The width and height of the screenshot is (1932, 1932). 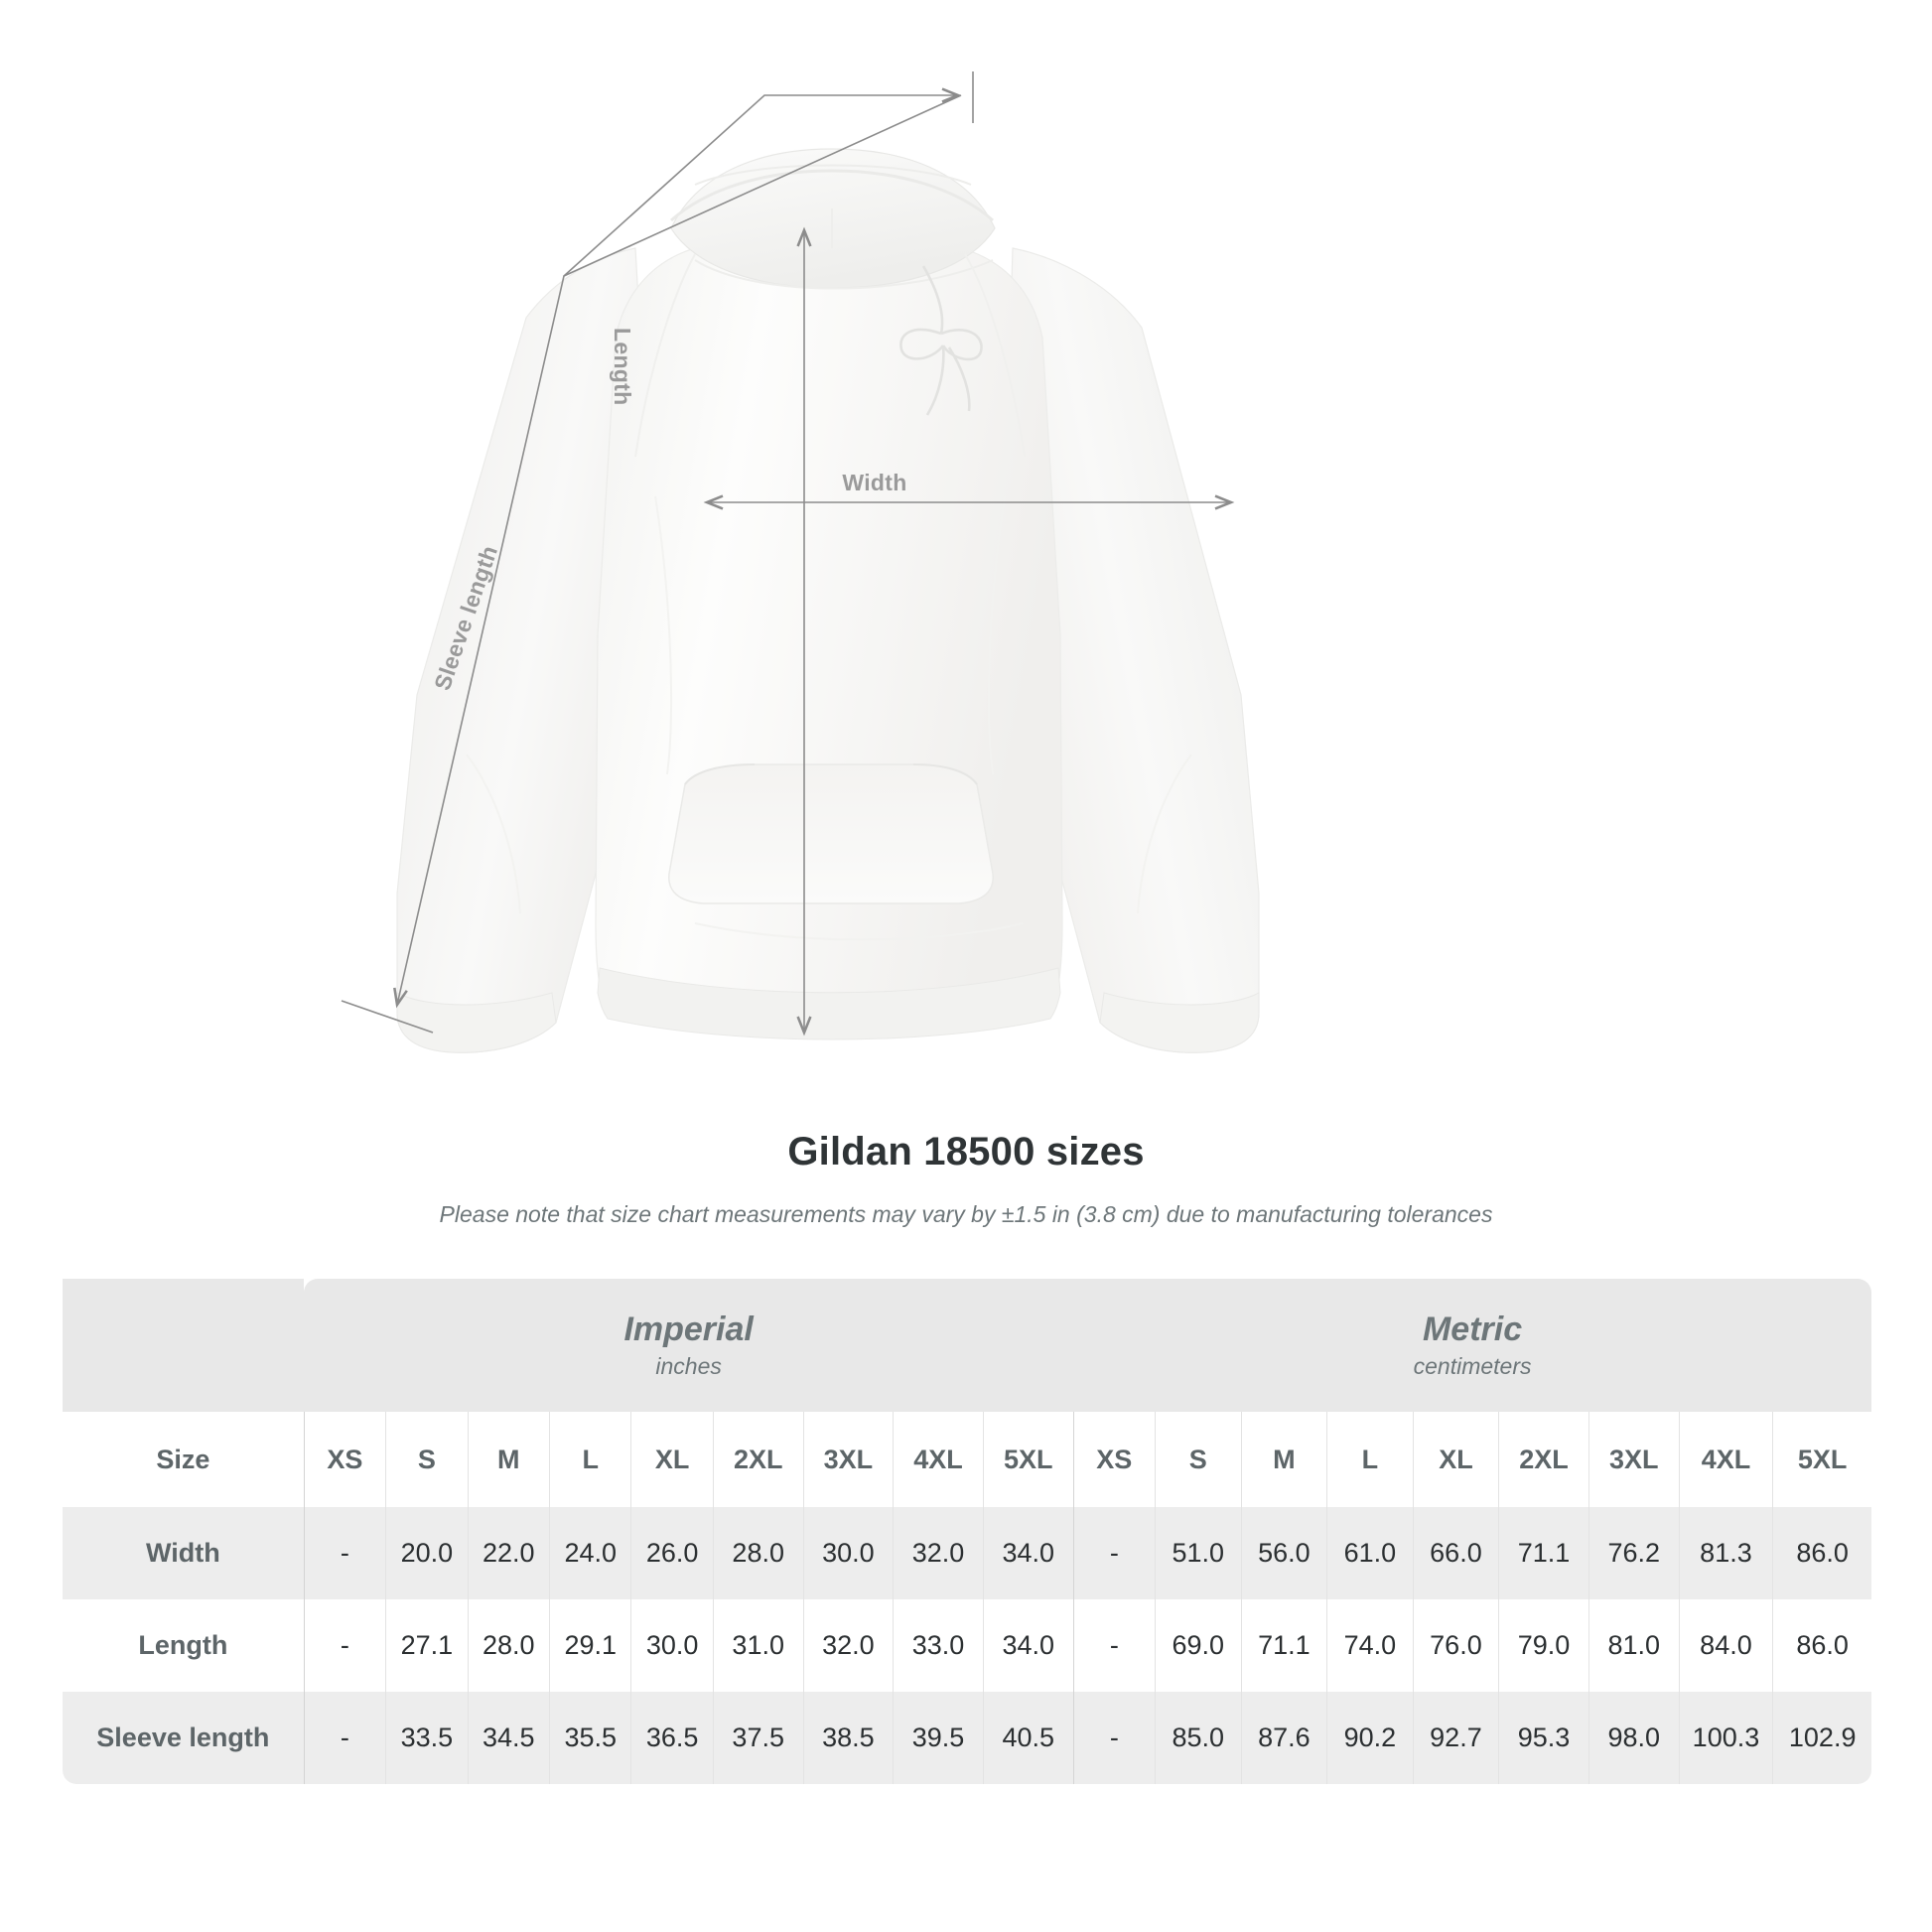 What do you see at coordinates (1634, 1459) in the screenshot?
I see `size-header-metric-3xl: 3XL` at bounding box center [1634, 1459].